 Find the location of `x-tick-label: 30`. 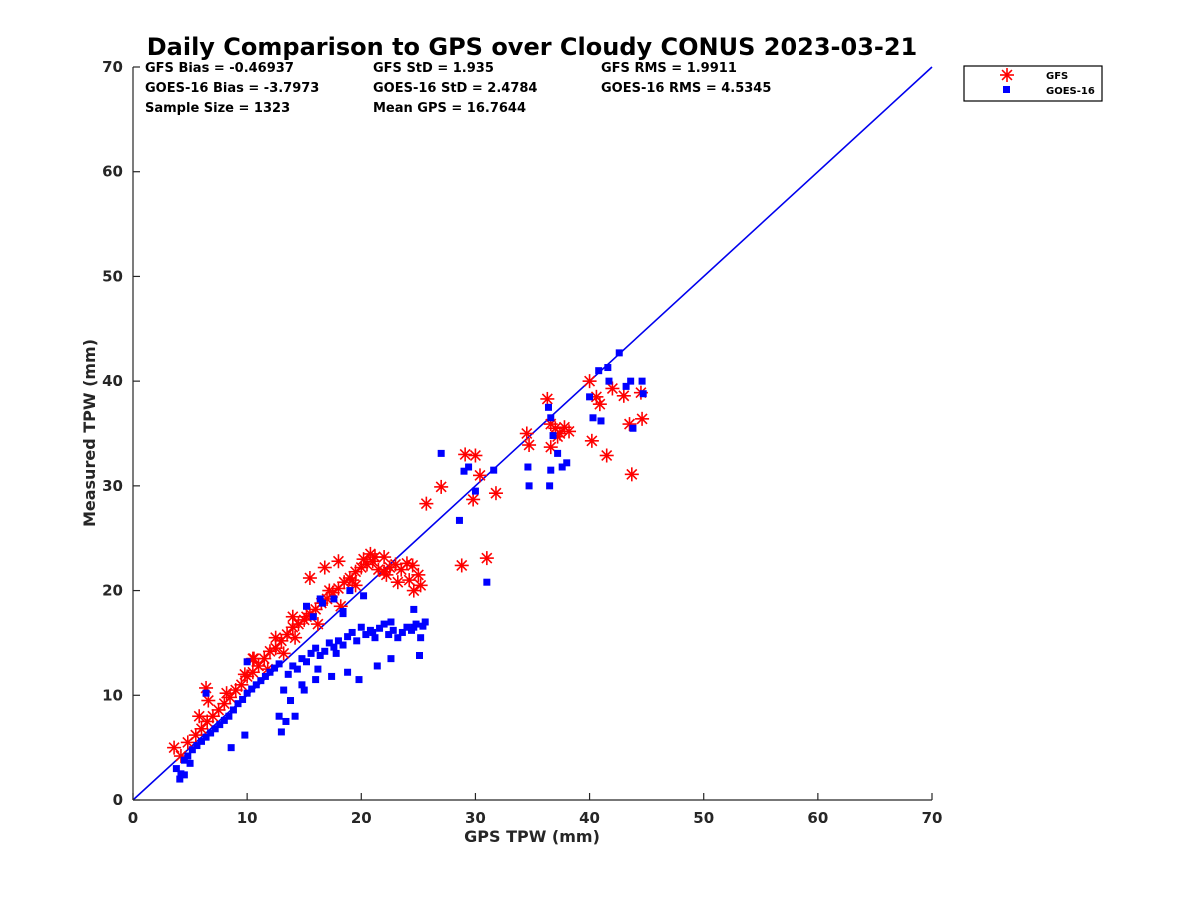

x-tick-label: 30 is located at coordinates (475, 818).